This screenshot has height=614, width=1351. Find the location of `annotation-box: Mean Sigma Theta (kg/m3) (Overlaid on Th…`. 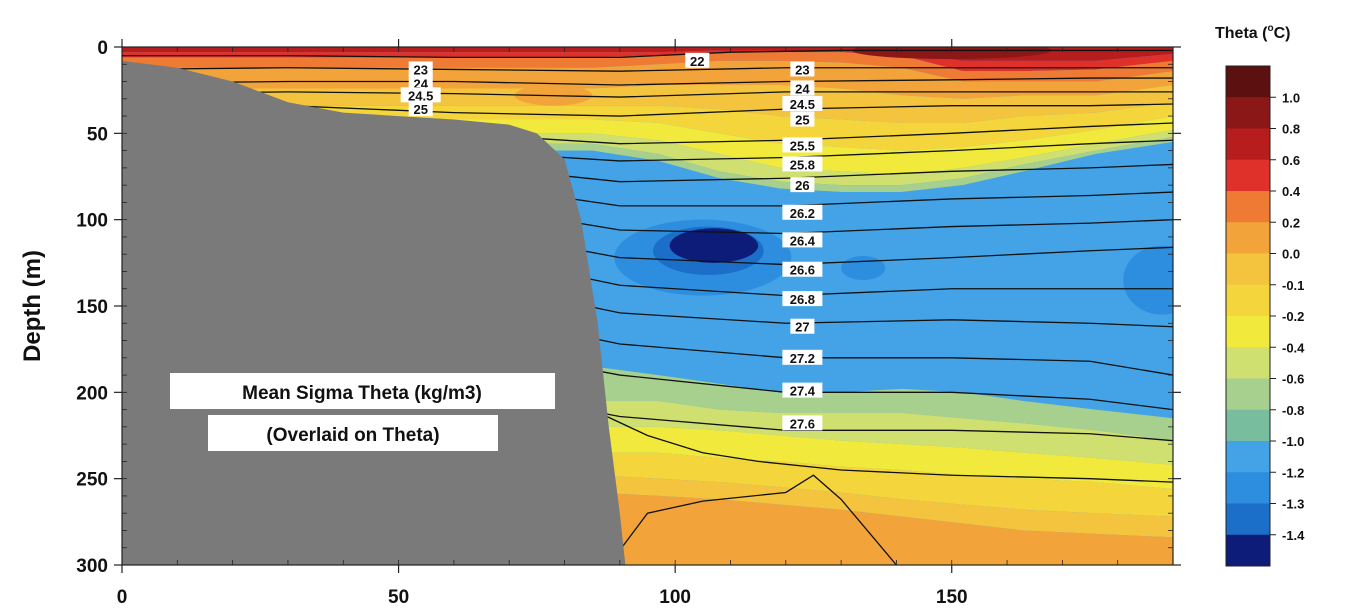

annotation-box: Mean Sigma Theta (kg/m3) (Overlaid on Th… is located at coordinates (362, 412).